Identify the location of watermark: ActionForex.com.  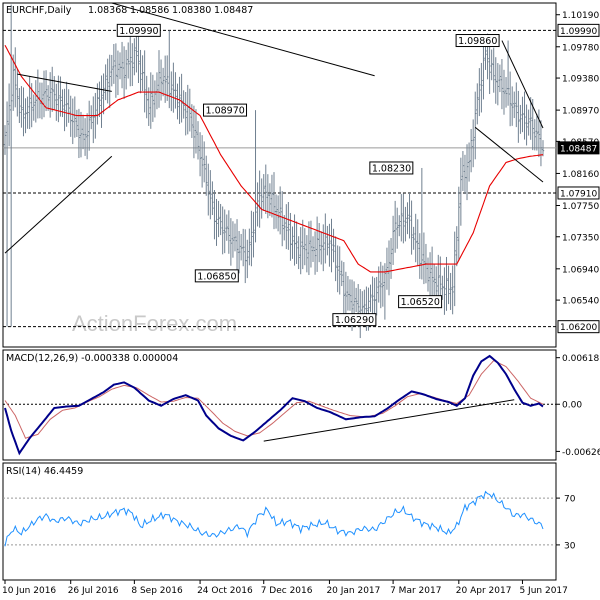
(154, 323).